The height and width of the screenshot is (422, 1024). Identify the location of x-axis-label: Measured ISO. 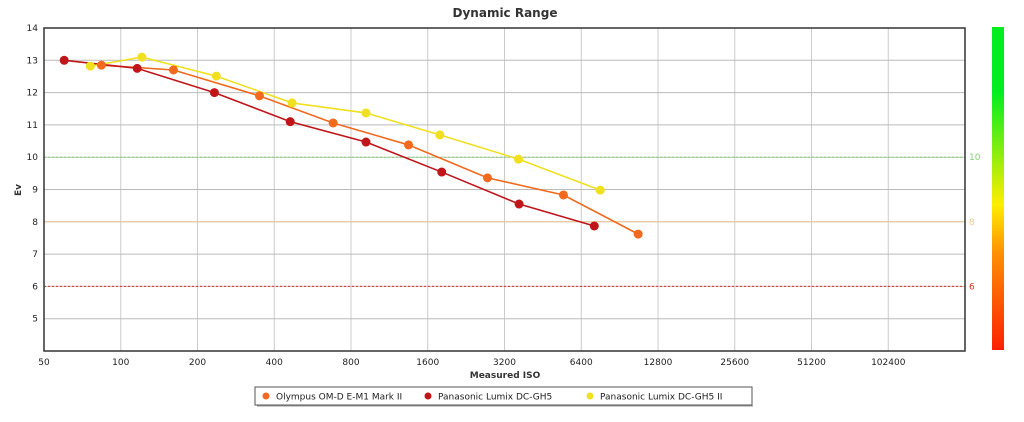
(505, 376).